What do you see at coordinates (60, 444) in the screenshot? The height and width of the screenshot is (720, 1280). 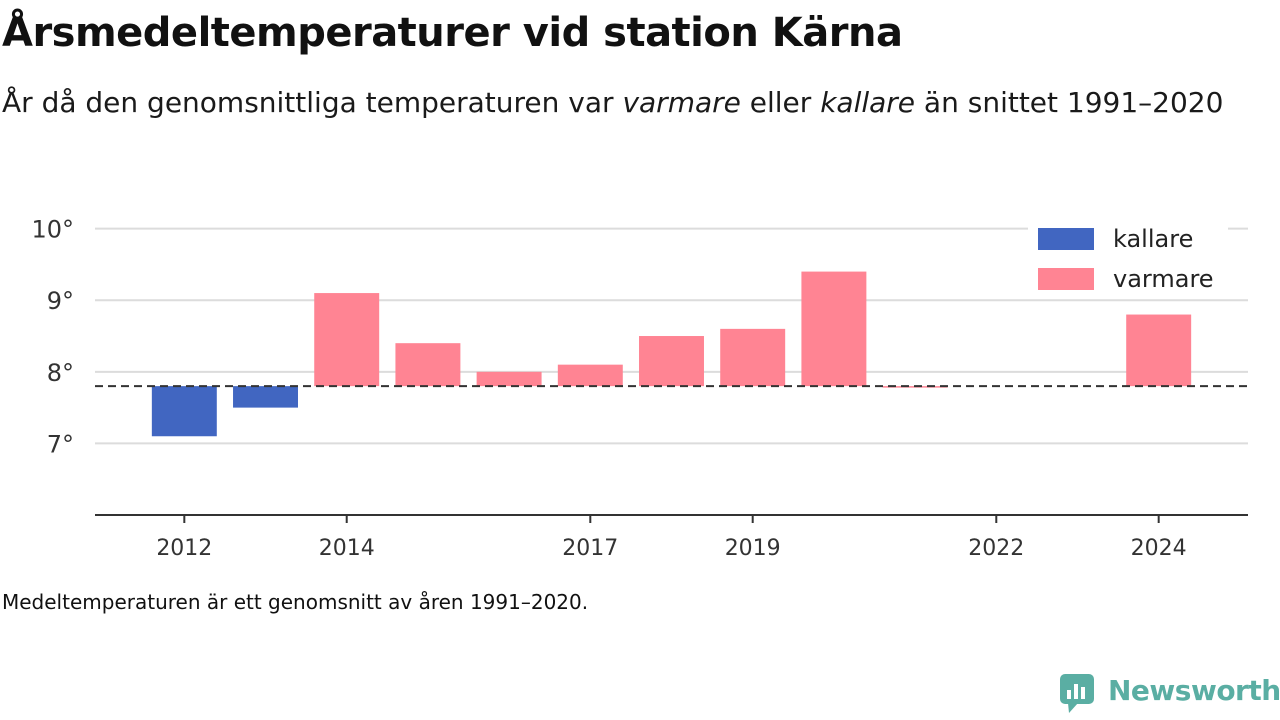 I see `y-tick-label: 7°` at bounding box center [60, 444].